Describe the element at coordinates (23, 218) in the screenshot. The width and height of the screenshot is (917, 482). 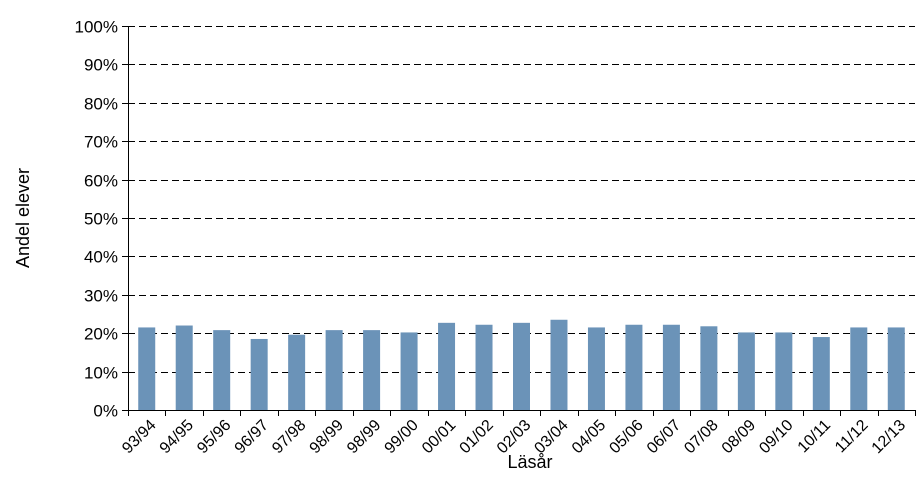
I see `y-axis-title: Andel elever` at that location.